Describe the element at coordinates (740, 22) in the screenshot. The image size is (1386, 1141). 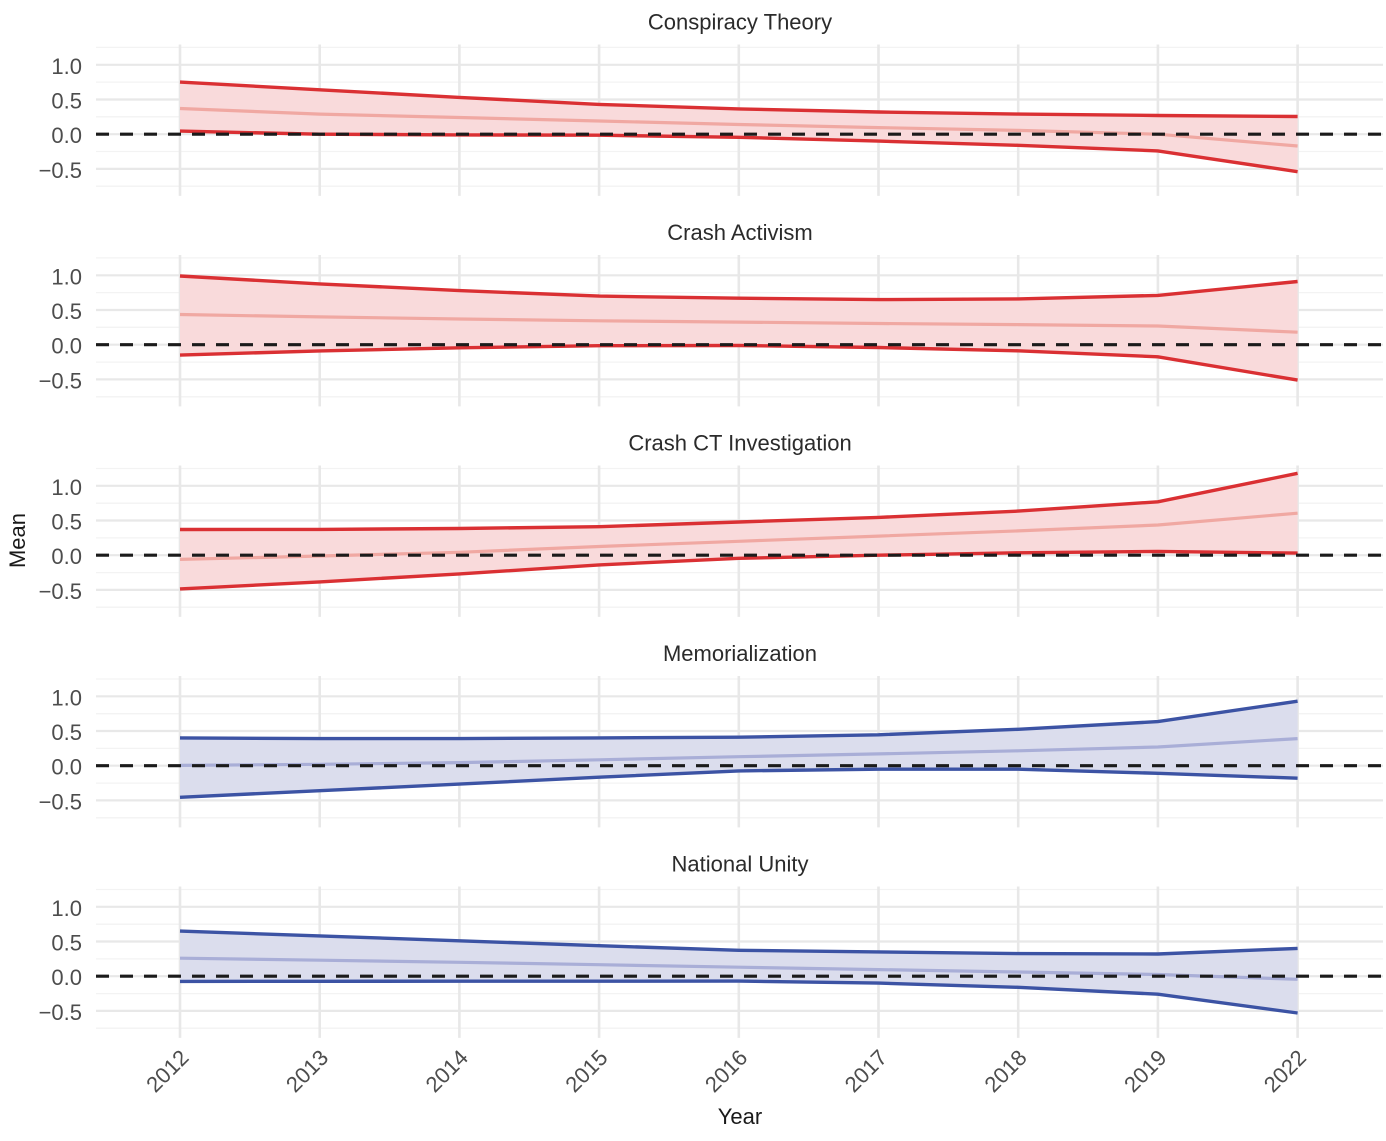
I see `svg-text: Conspiracy Theory` at that location.